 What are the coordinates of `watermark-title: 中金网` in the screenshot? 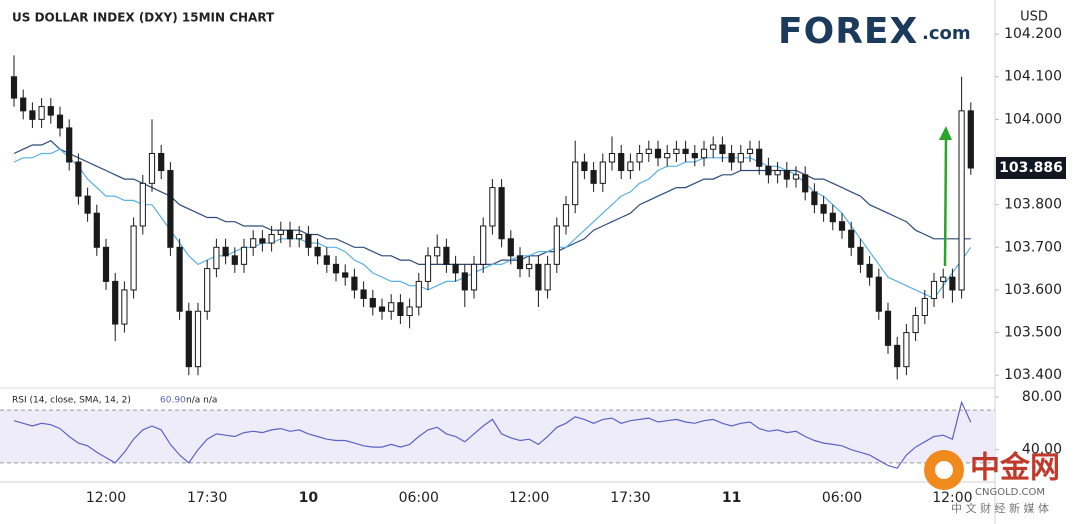 It's located at (1015, 468).